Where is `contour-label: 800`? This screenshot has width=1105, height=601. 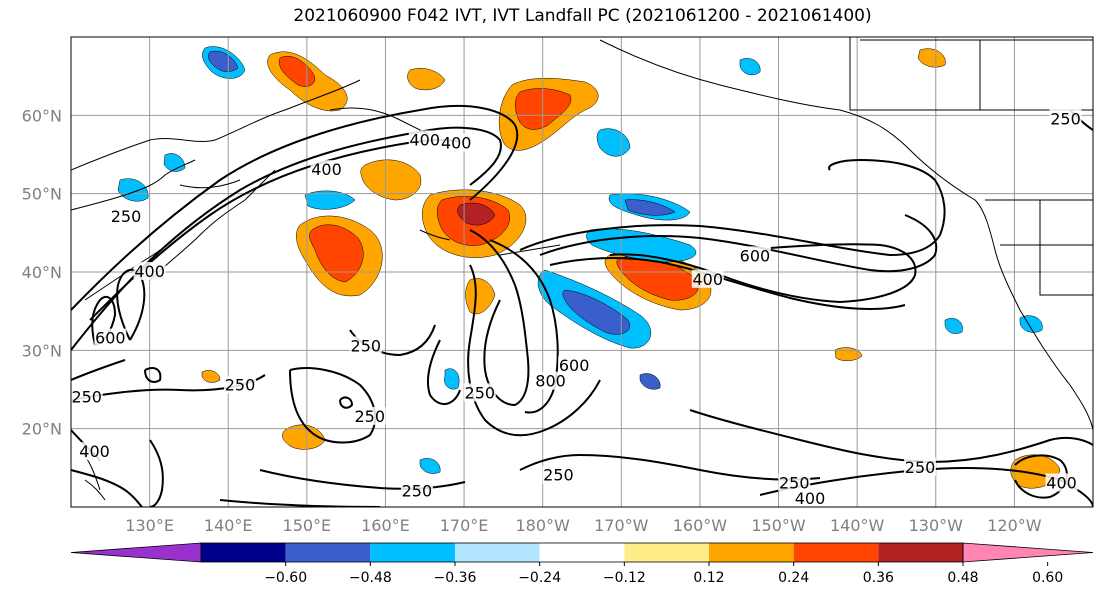
contour-label: 800 is located at coordinates (550, 381).